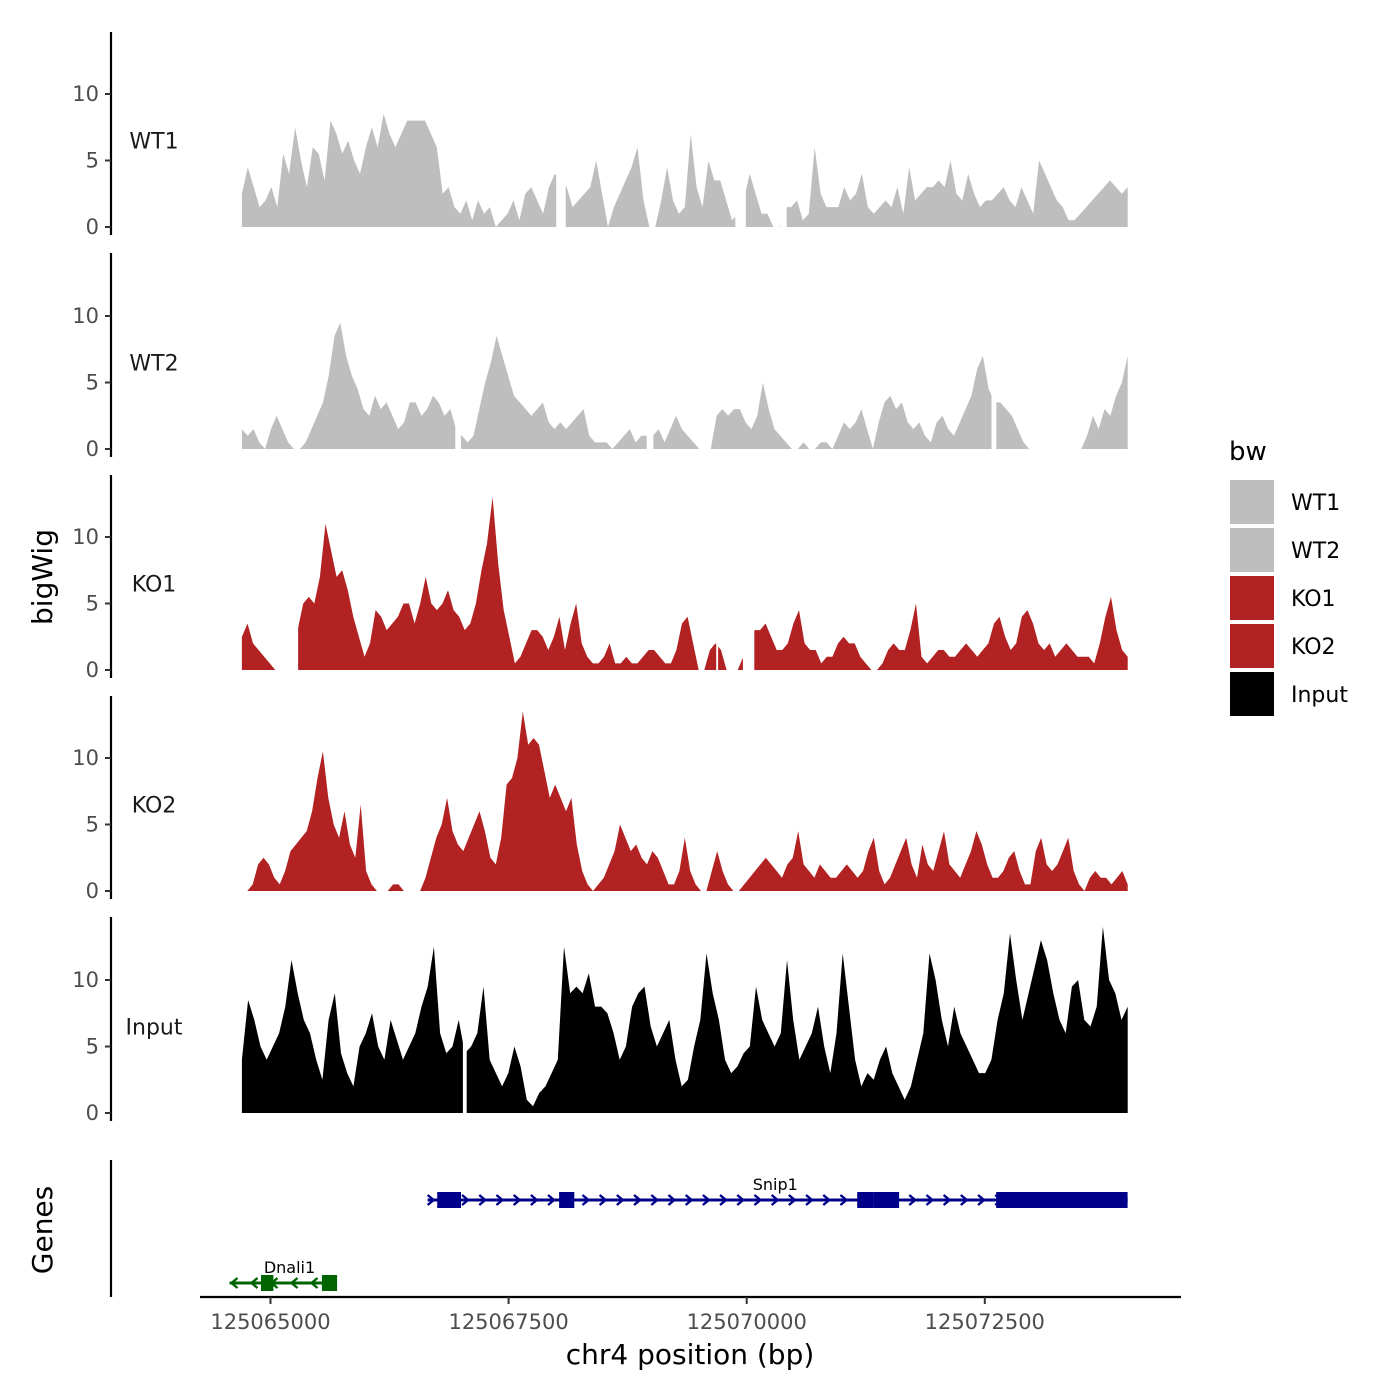 This screenshot has width=1400, height=1400. Describe the element at coordinates (1285, 550) in the screenshot. I see `legend-item-wt2: WT2` at that location.